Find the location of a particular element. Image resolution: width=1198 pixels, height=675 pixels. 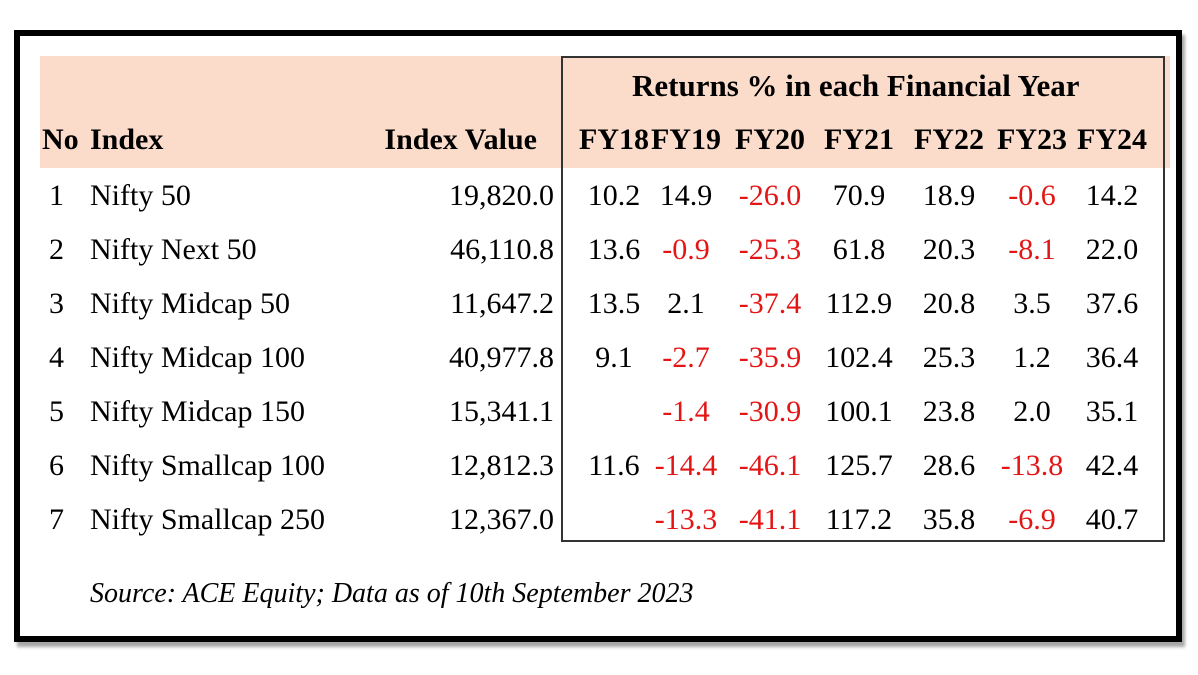

row-number: 4 is located at coordinates (56, 357).